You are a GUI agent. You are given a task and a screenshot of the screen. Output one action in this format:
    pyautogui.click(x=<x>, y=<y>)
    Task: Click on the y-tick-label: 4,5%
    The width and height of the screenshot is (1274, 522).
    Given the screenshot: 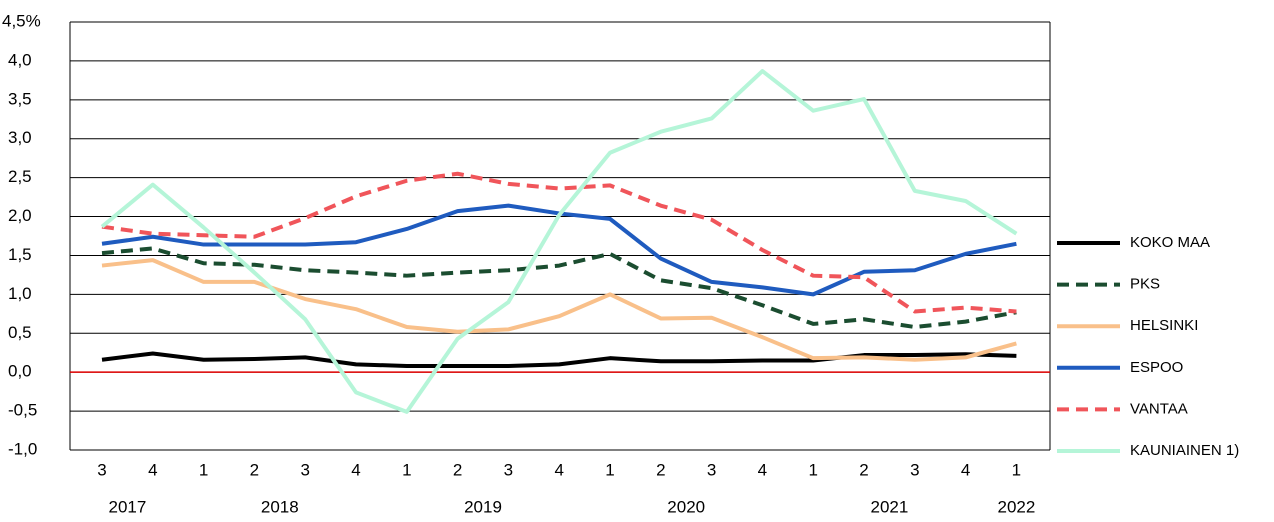 What is the action you would take?
    pyautogui.click(x=21, y=20)
    